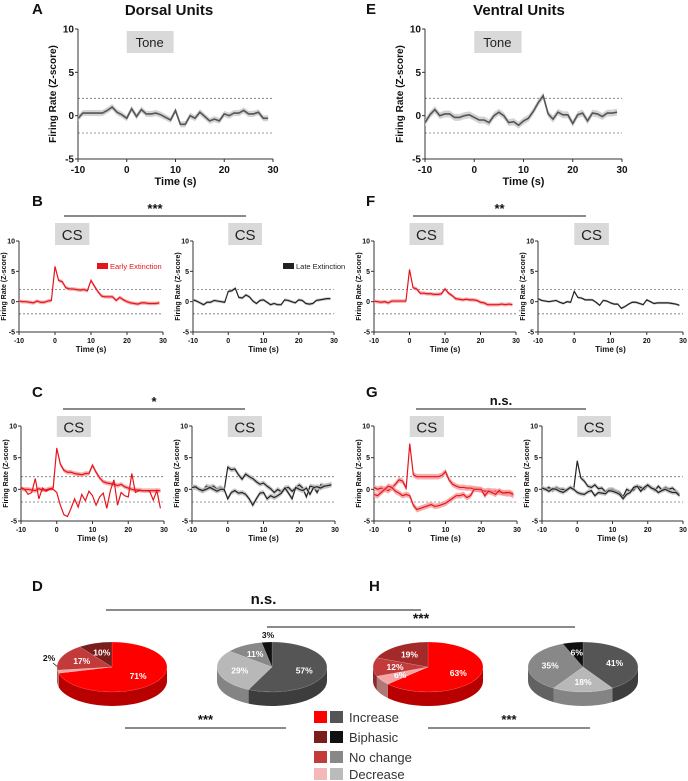 The height and width of the screenshot is (781, 688). I want to click on pie-label: 2%, so click(49, 658).